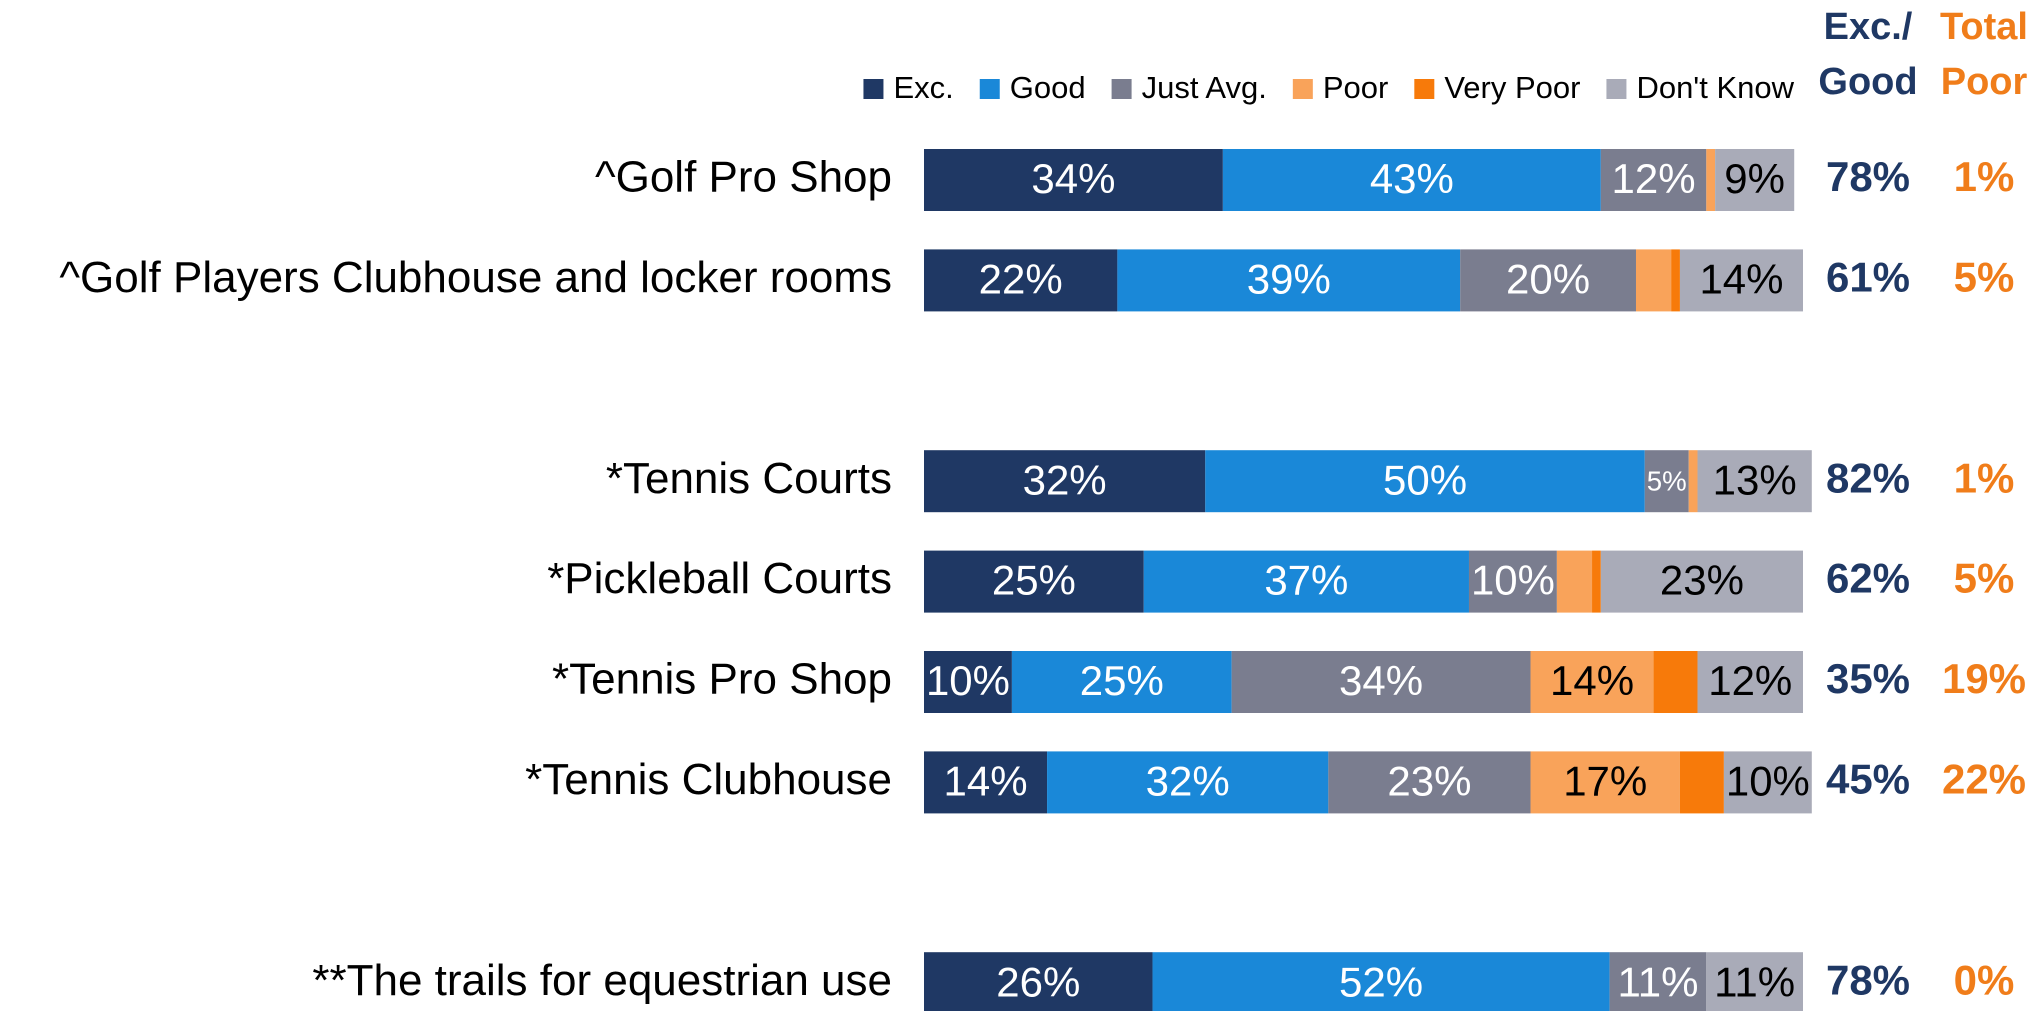  What do you see at coordinates (1984, 27) in the screenshot?
I see `summary-header: Total` at bounding box center [1984, 27].